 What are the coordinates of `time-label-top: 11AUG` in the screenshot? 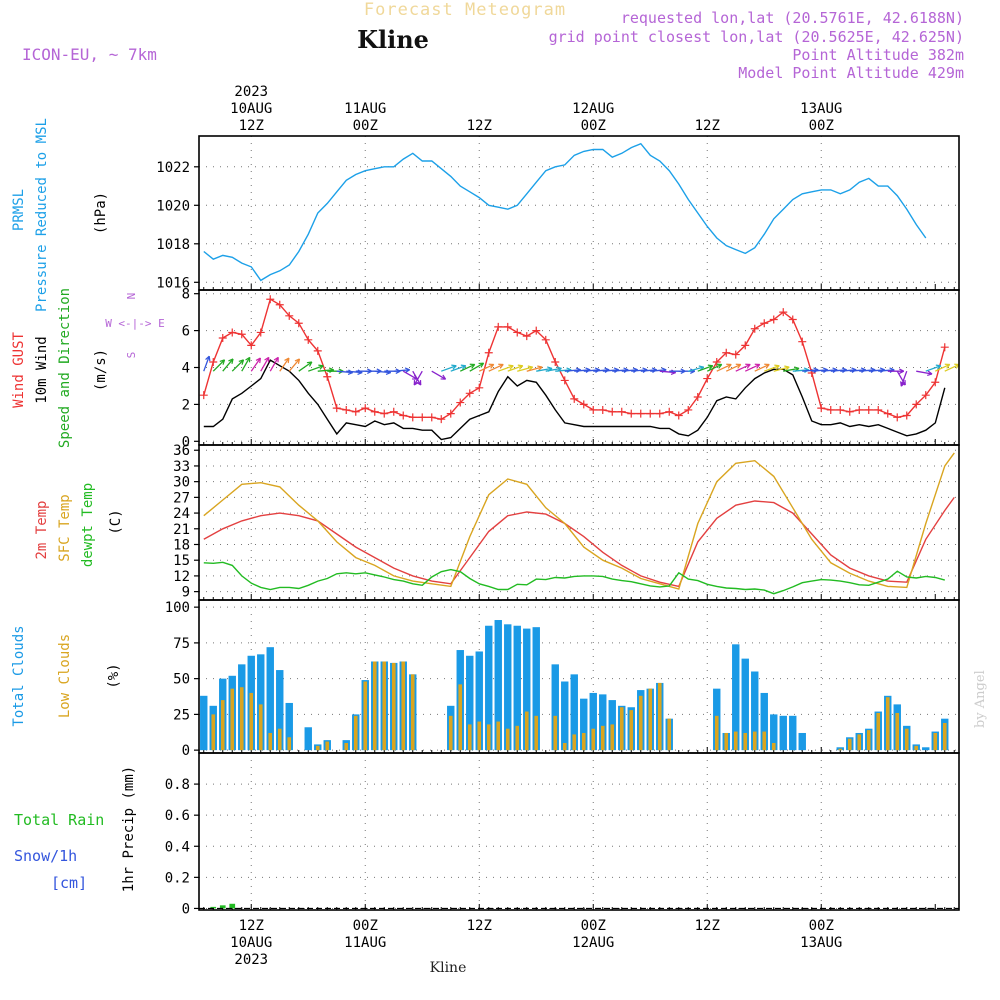 It's located at (365, 109).